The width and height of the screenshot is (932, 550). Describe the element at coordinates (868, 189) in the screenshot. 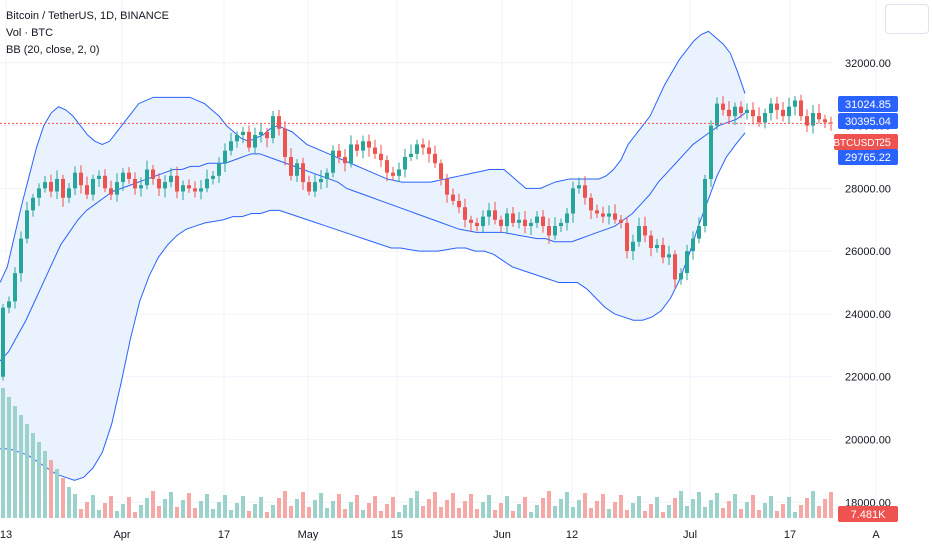

I see `y-tick-label: 28000.00` at that location.